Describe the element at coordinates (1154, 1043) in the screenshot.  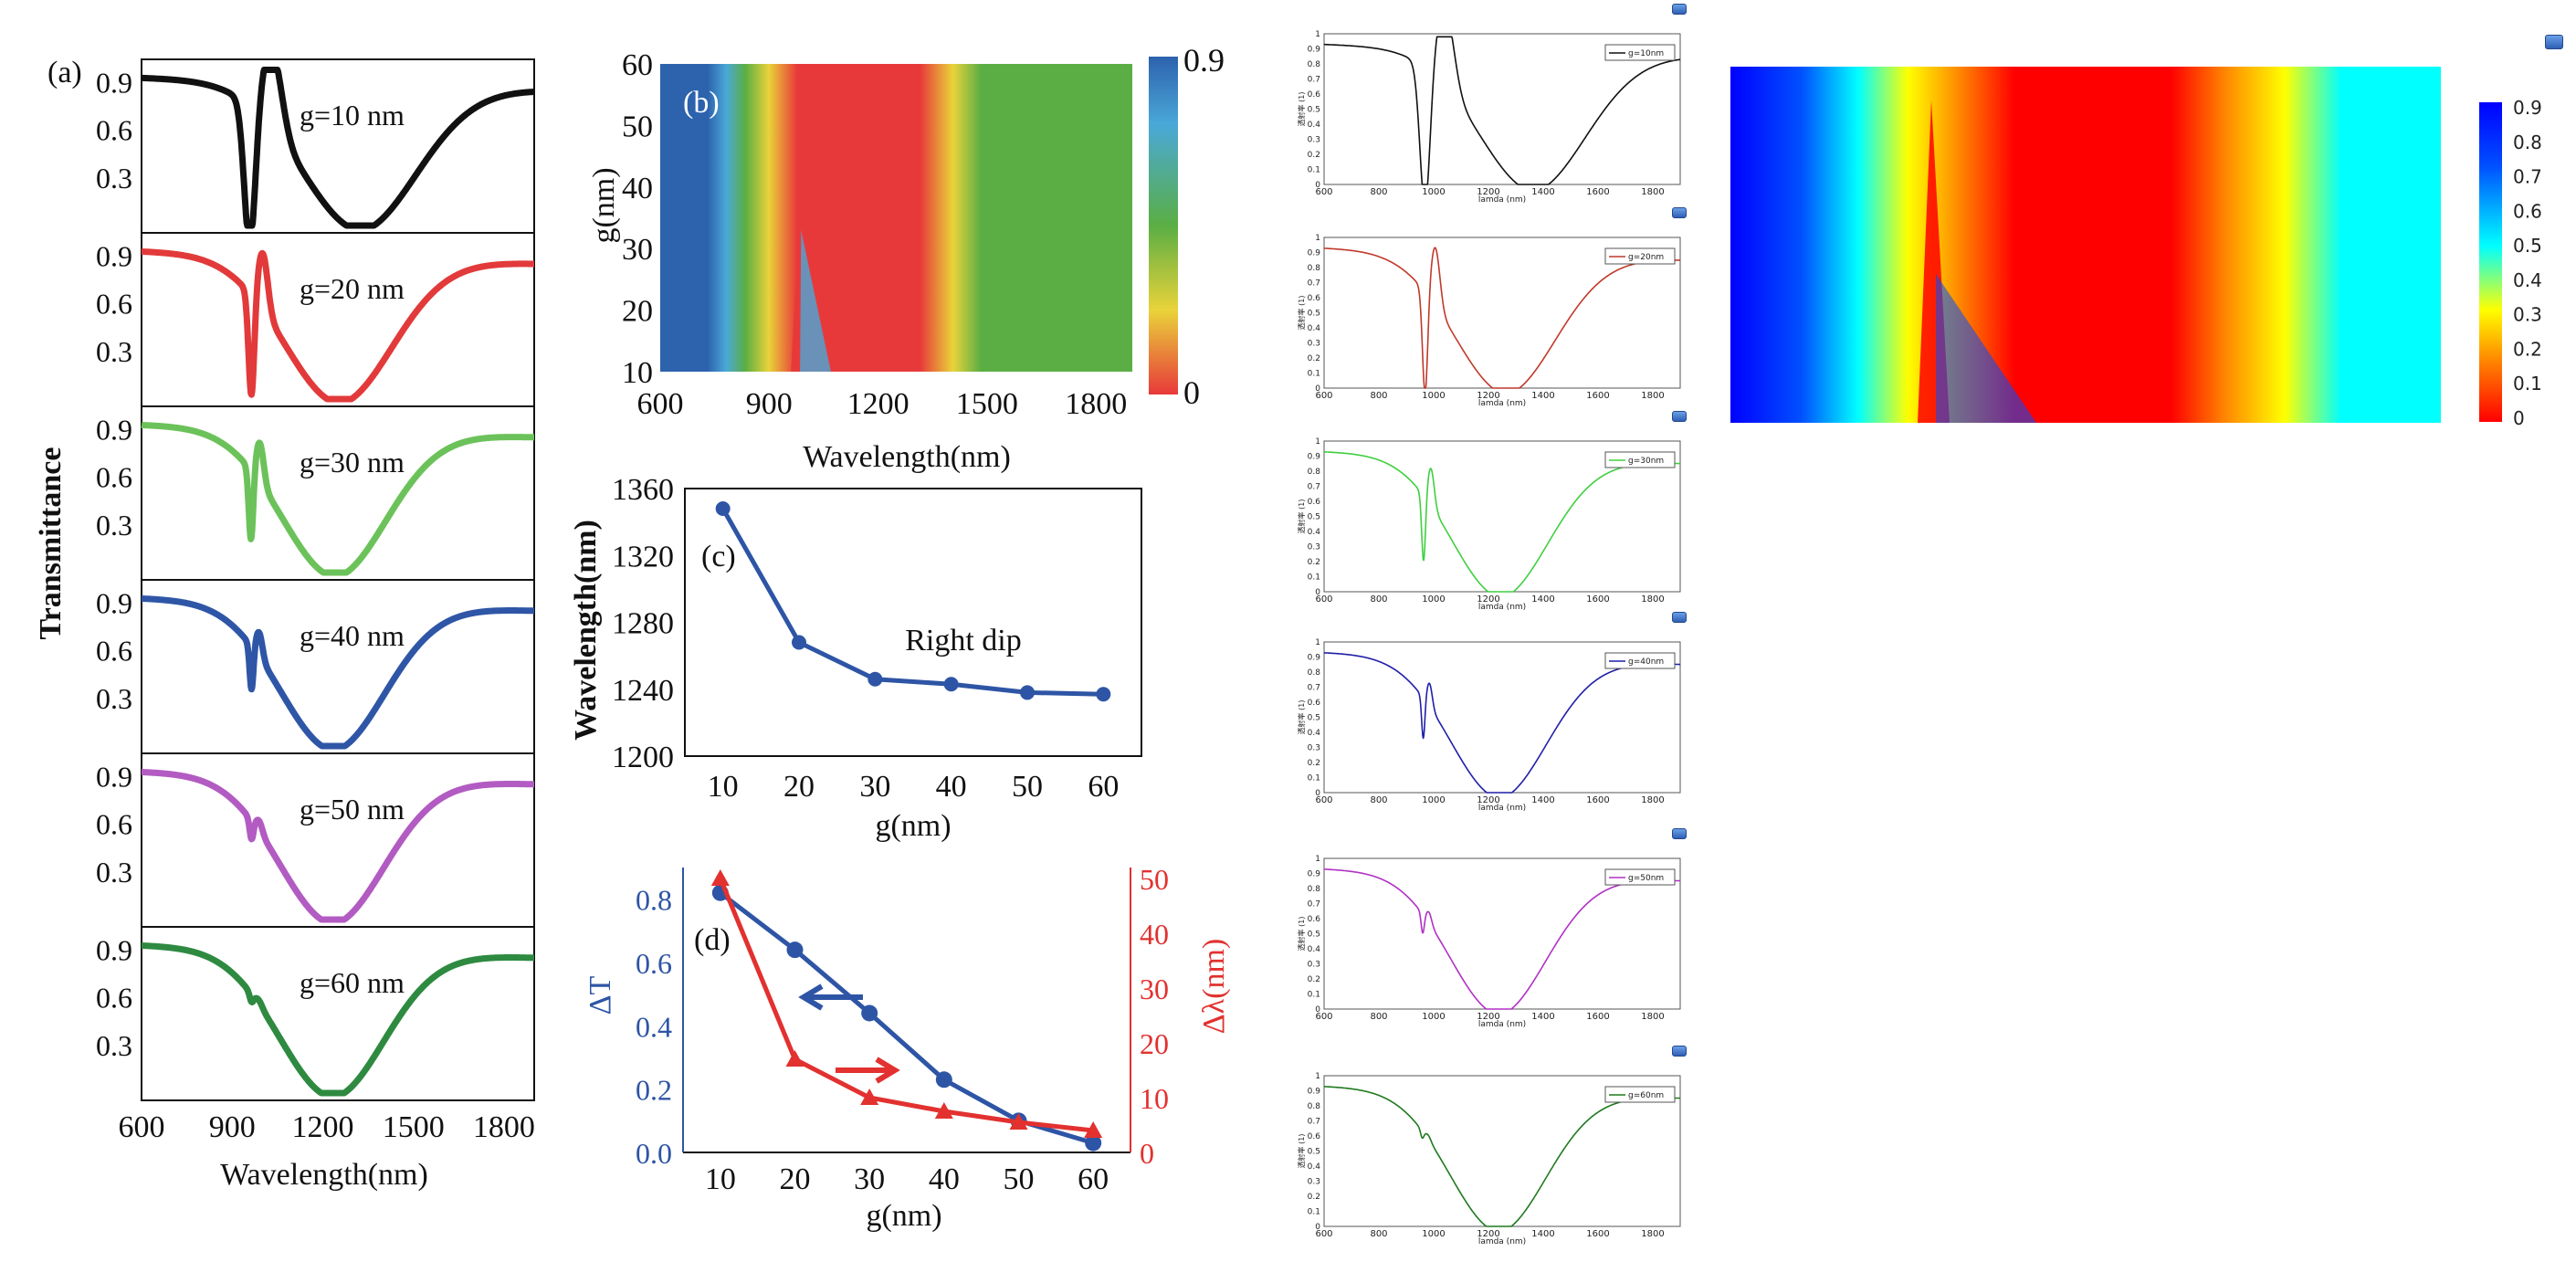
I see `y-right-tick-label: 20` at that location.